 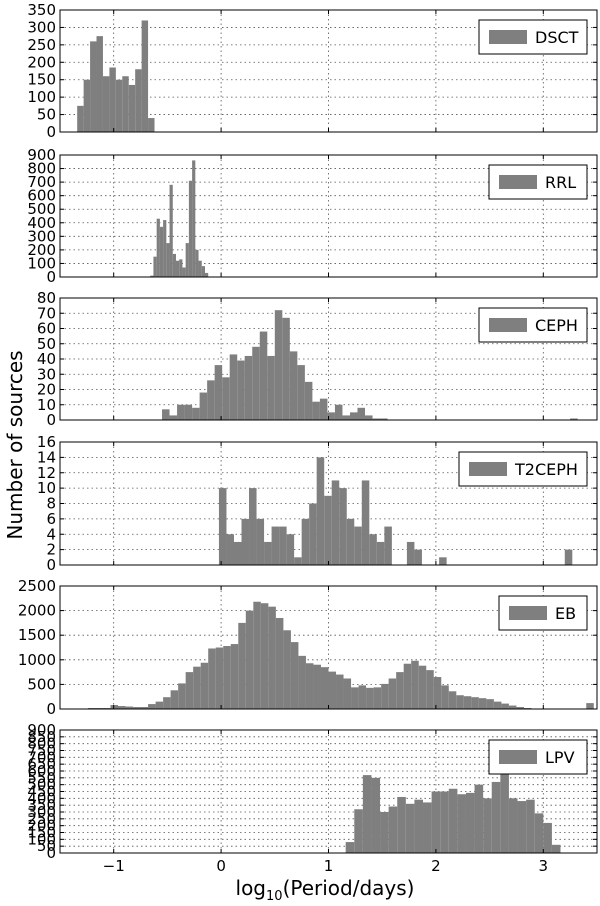 I want to click on y-tick-label: 16, so click(x=46, y=442).